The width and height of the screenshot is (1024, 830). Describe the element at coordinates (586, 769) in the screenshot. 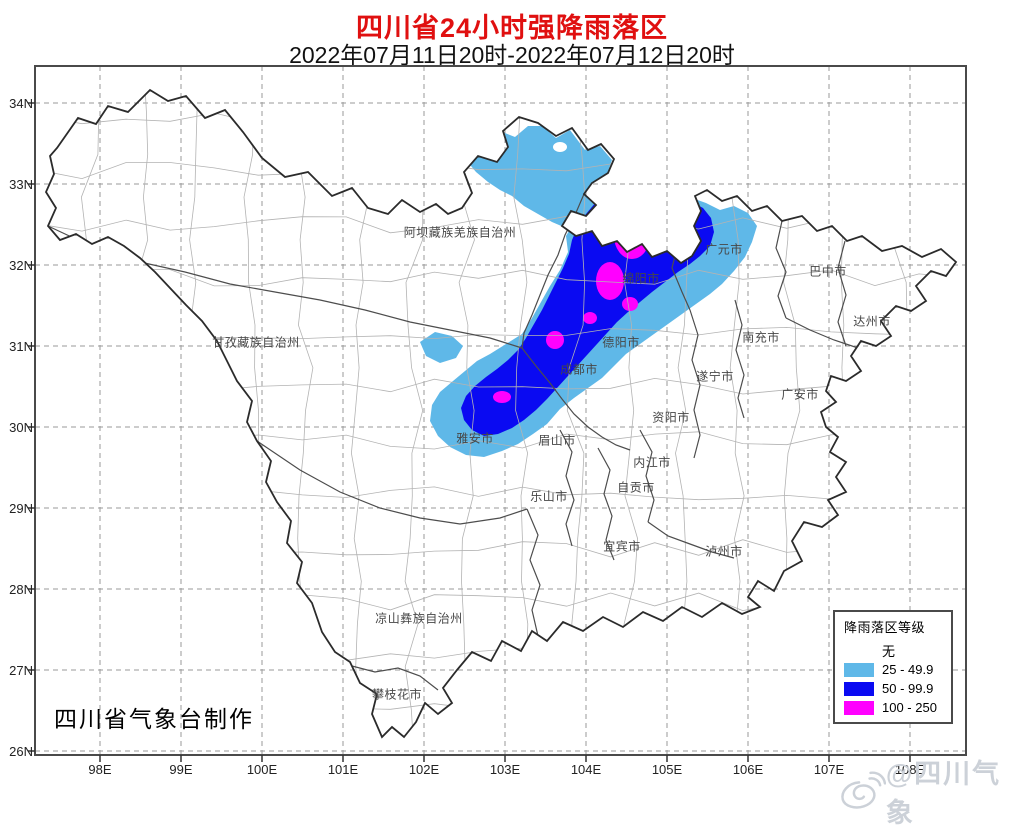

I see `x-tick-label: 104E` at that location.